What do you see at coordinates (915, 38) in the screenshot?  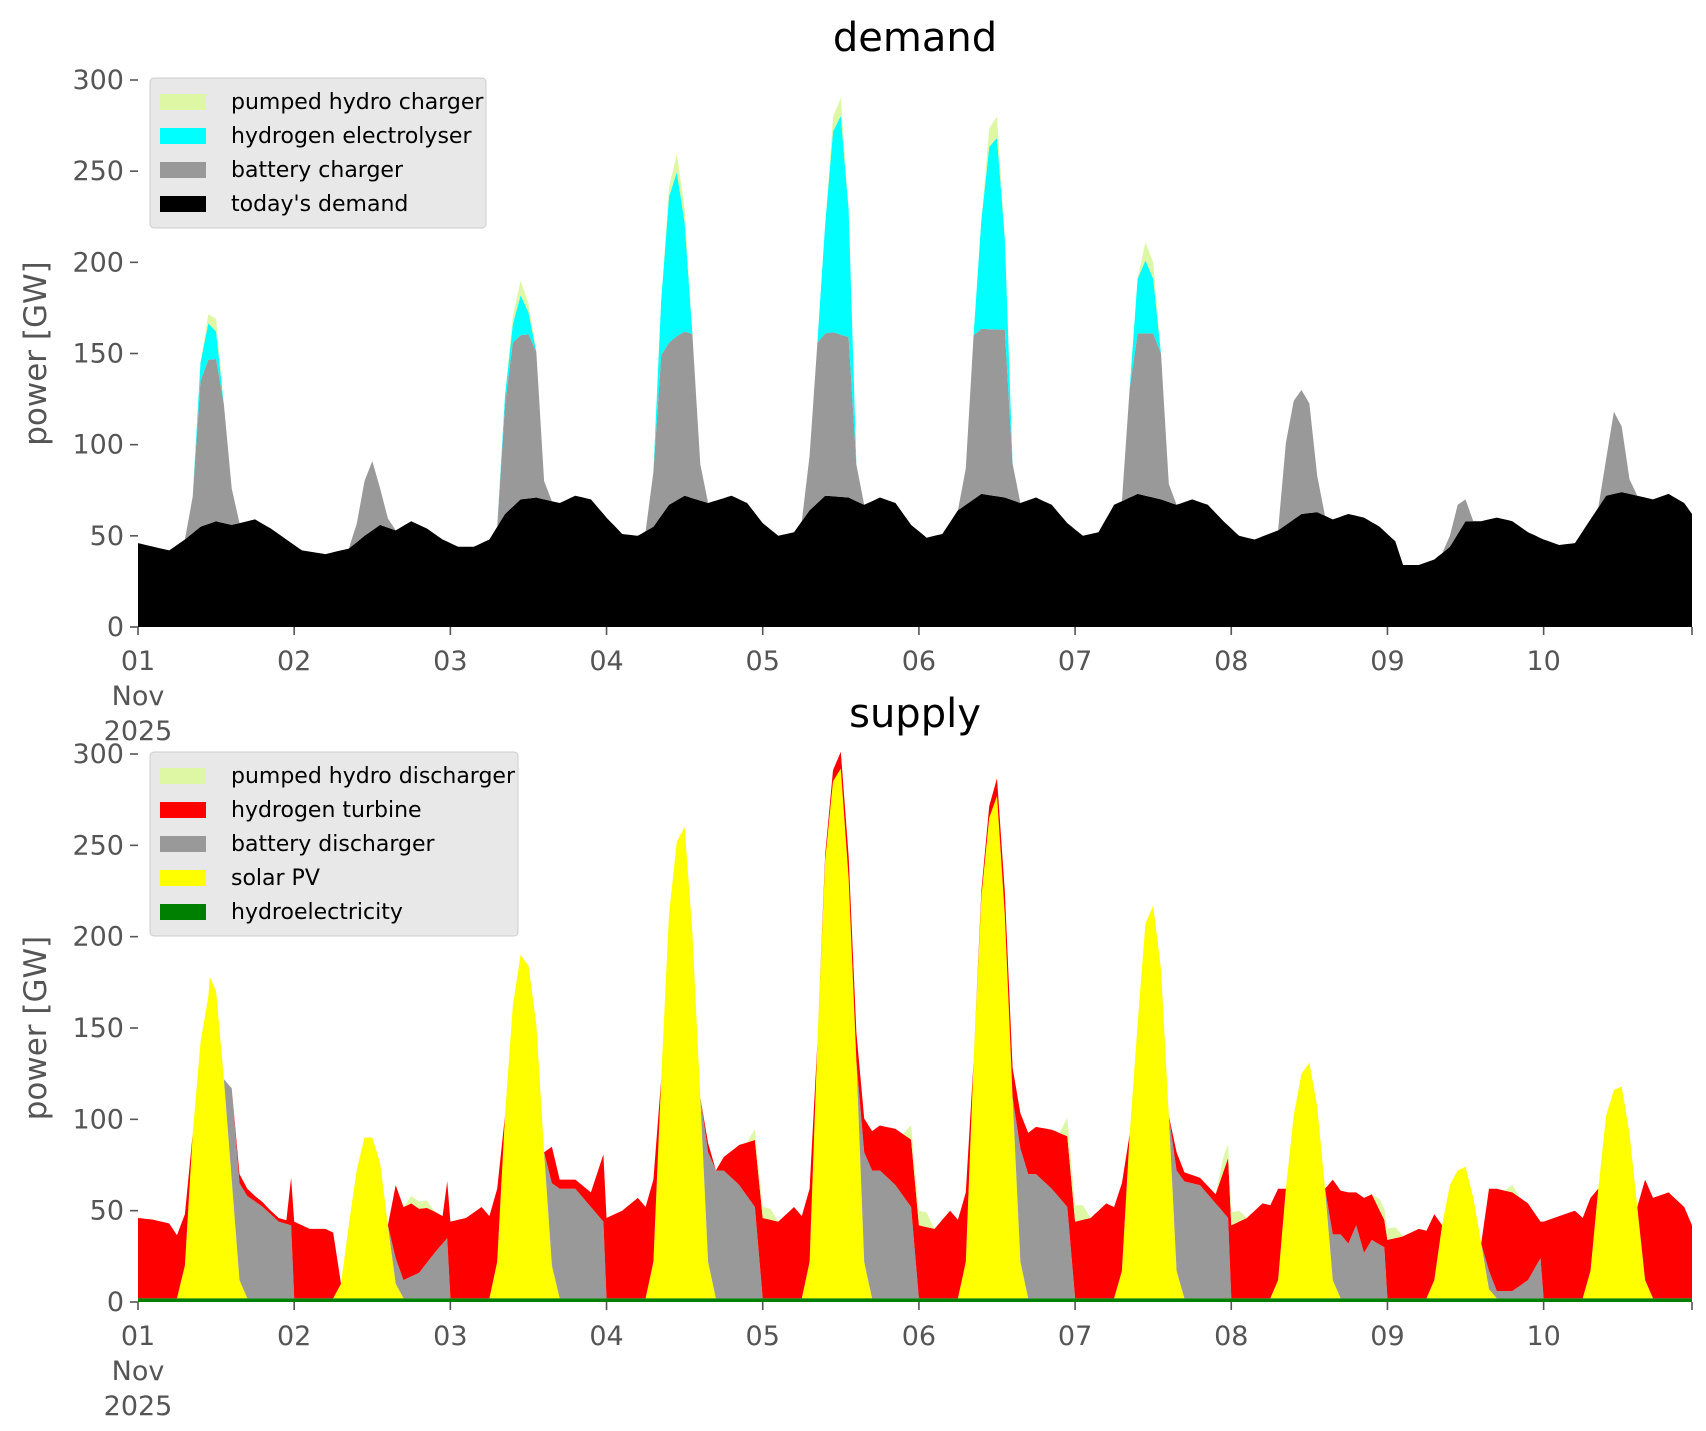 I see `chart-title: demand` at bounding box center [915, 38].